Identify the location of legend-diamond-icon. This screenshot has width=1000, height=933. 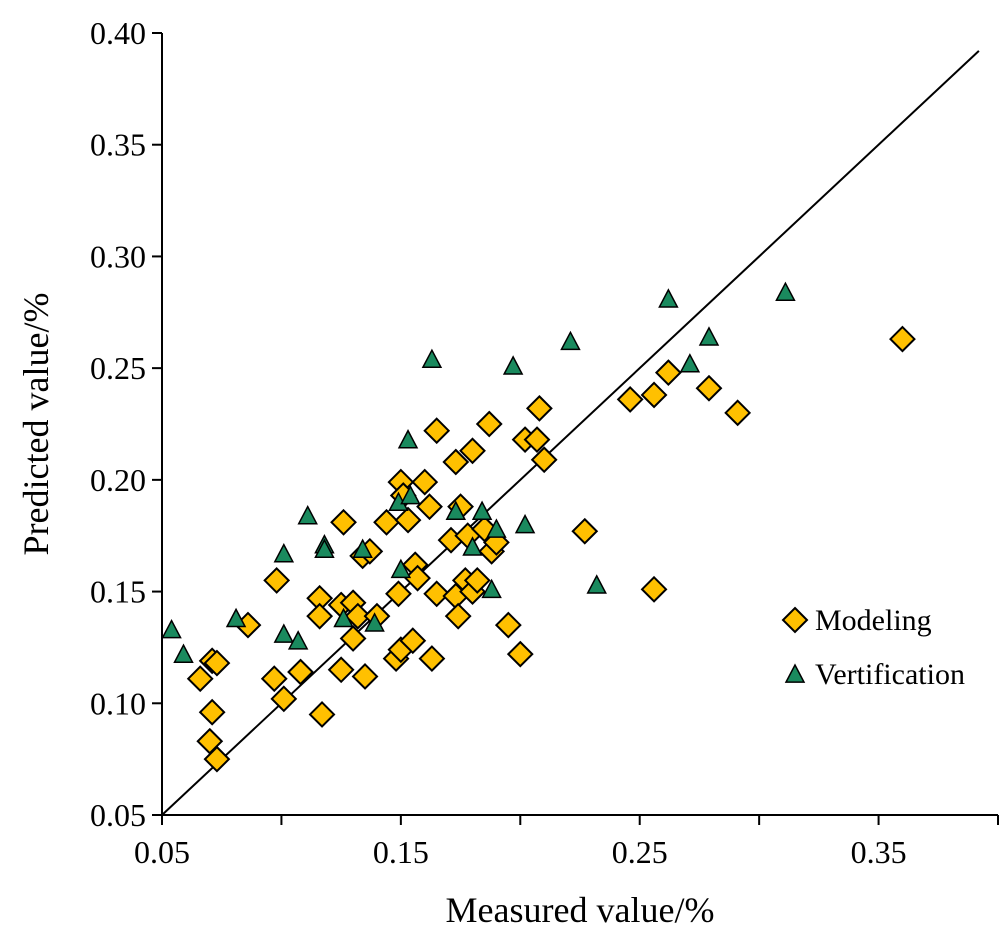
(795, 620).